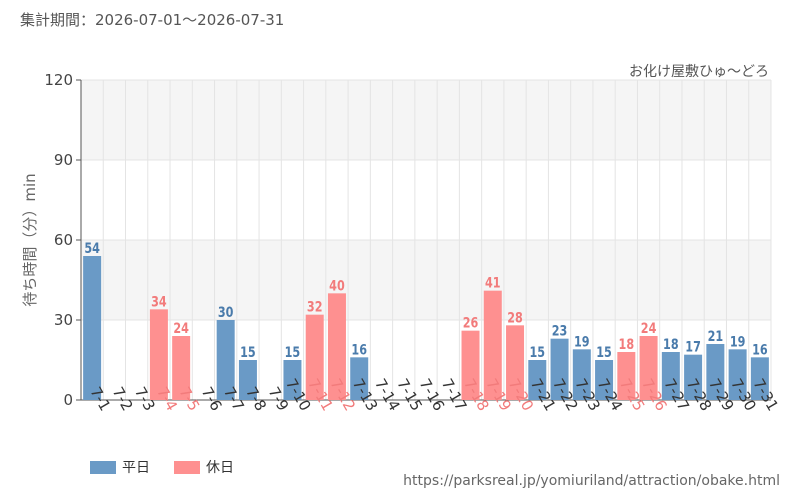 Image resolution: width=800 pixels, height=500 pixels. Describe the element at coordinates (136, 468) in the screenshot. I see `legend-label-weekday: 平日` at that location.